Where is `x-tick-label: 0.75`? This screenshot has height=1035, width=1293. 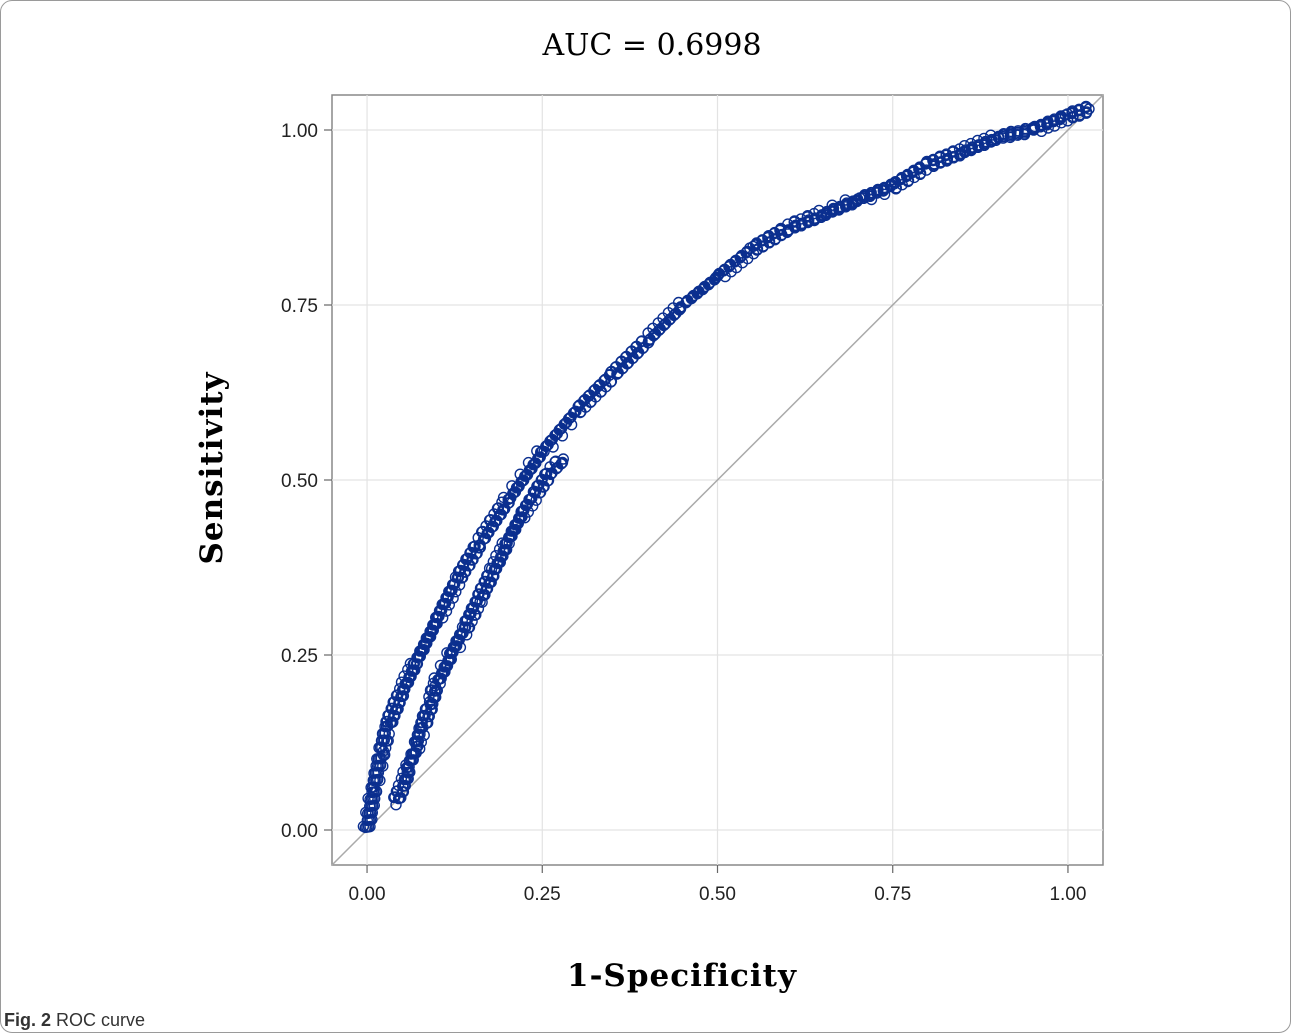 x-tick-label: 0.75 is located at coordinates (892, 894).